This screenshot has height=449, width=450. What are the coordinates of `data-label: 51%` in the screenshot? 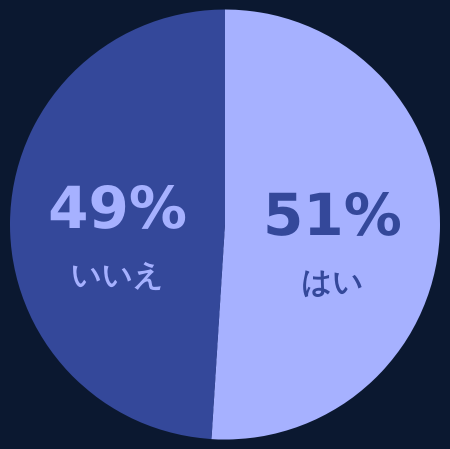 It's located at (332, 214).